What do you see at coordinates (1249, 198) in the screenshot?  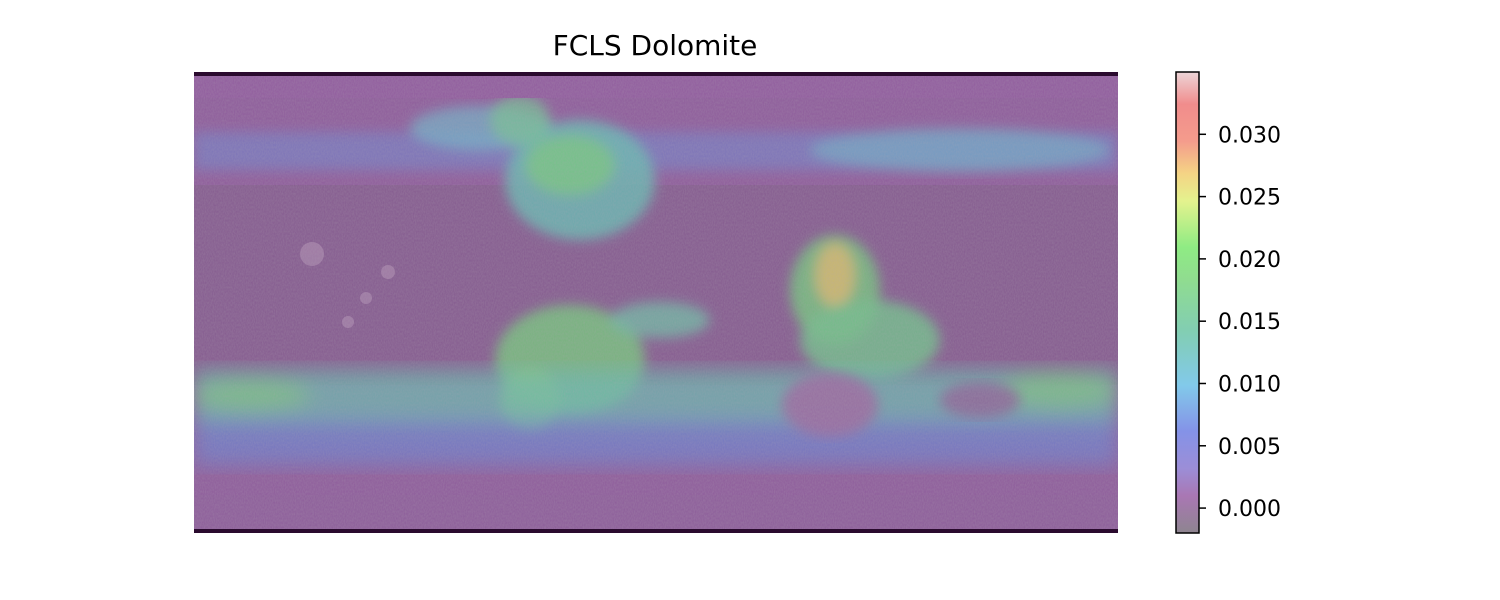 I see `colorbar-tick-label: 0.025` at bounding box center [1249, 198].